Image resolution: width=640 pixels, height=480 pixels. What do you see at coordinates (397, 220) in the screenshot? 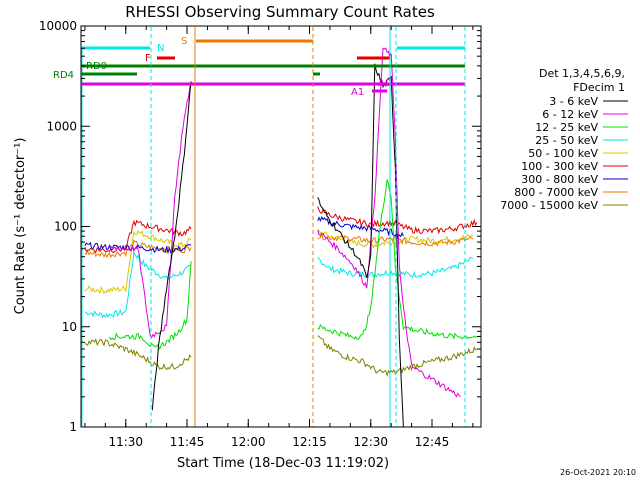
I see `series-line-100-300kev-seg1` at bounding box center [397, 220].